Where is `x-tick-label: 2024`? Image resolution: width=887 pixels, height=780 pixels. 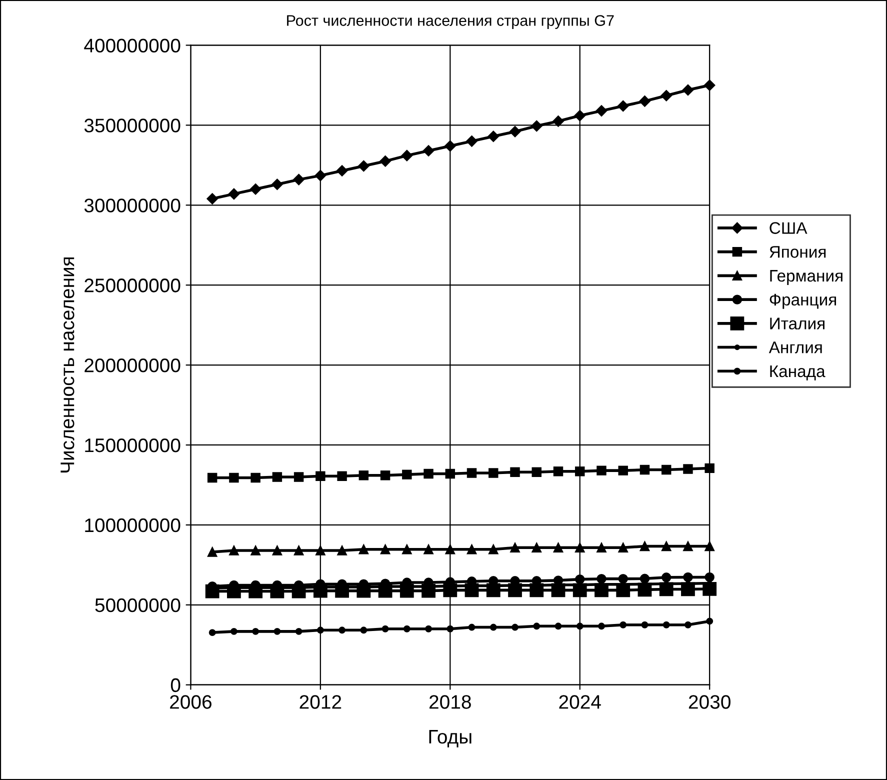
x-tick-label: 2024 is located at coordinates (580, 702).